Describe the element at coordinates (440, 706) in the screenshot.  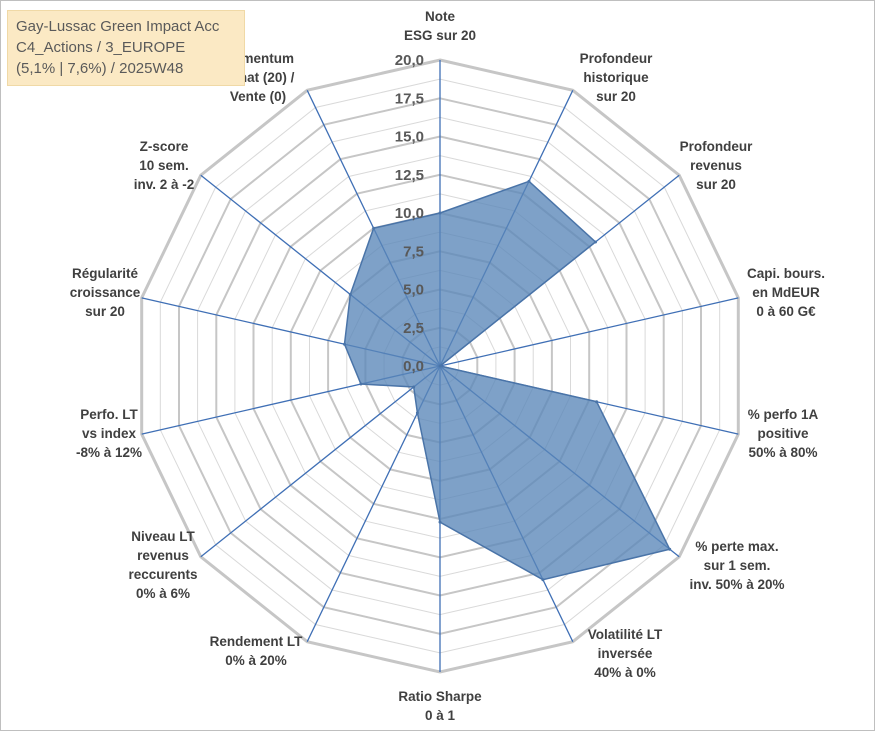
I see `axis-label: Ratio Sharpe 0 à 1` at that location.